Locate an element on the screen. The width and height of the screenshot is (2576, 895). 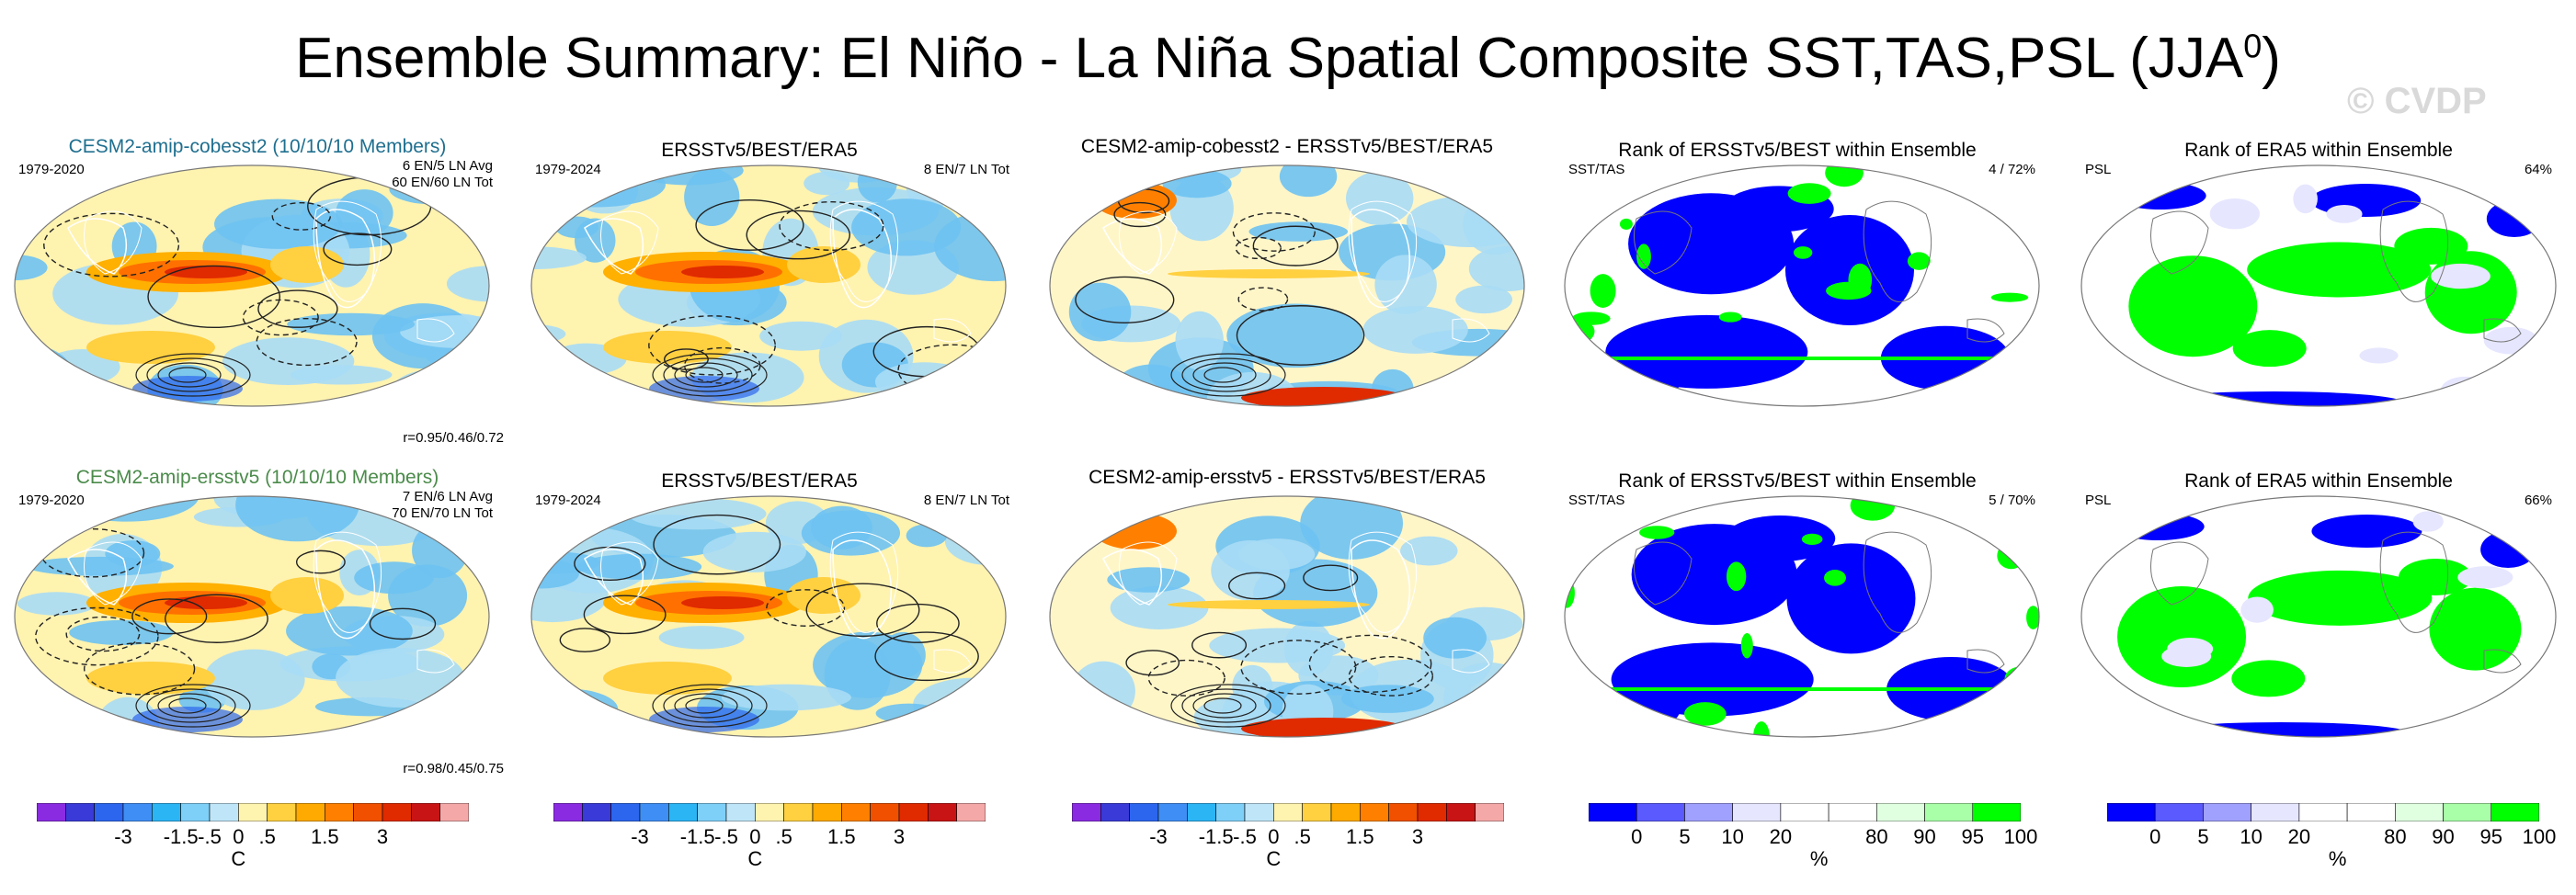
panel-correlation: r=0.98/0.45/0.75 is located at coordinates (453, 769).